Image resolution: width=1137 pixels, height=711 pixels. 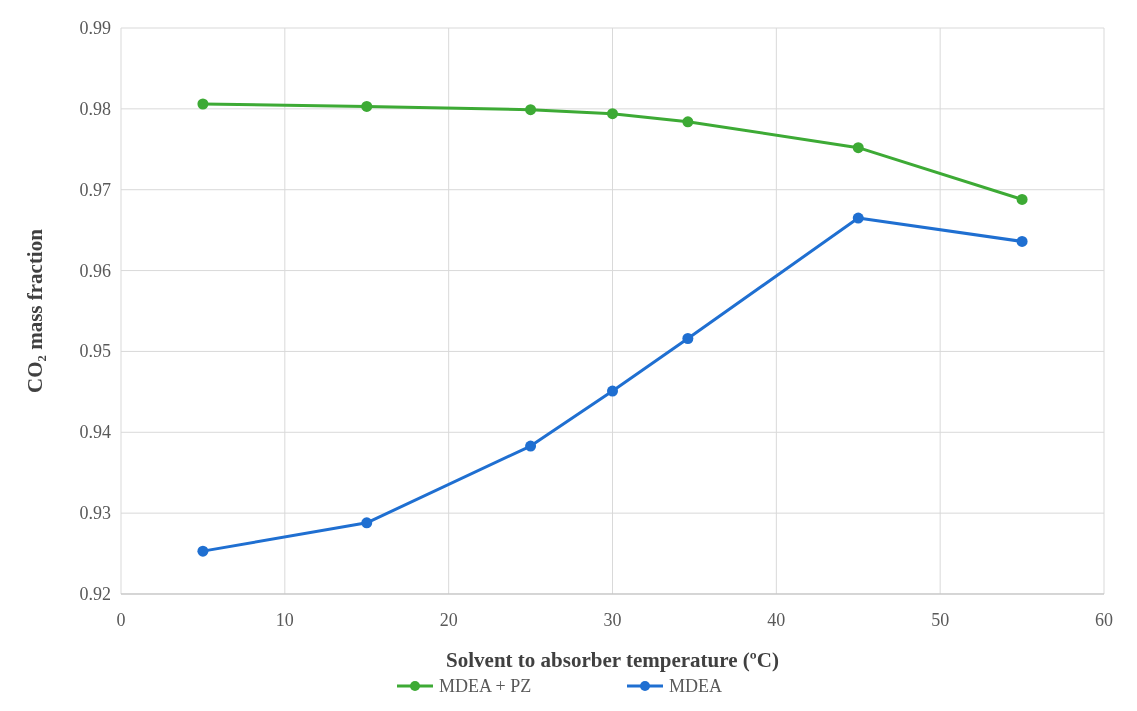 What do you see at coordinates (95, 28) in the screenshot?
I see `y-tick-label: 0.99` at bounding box center [95, 28].